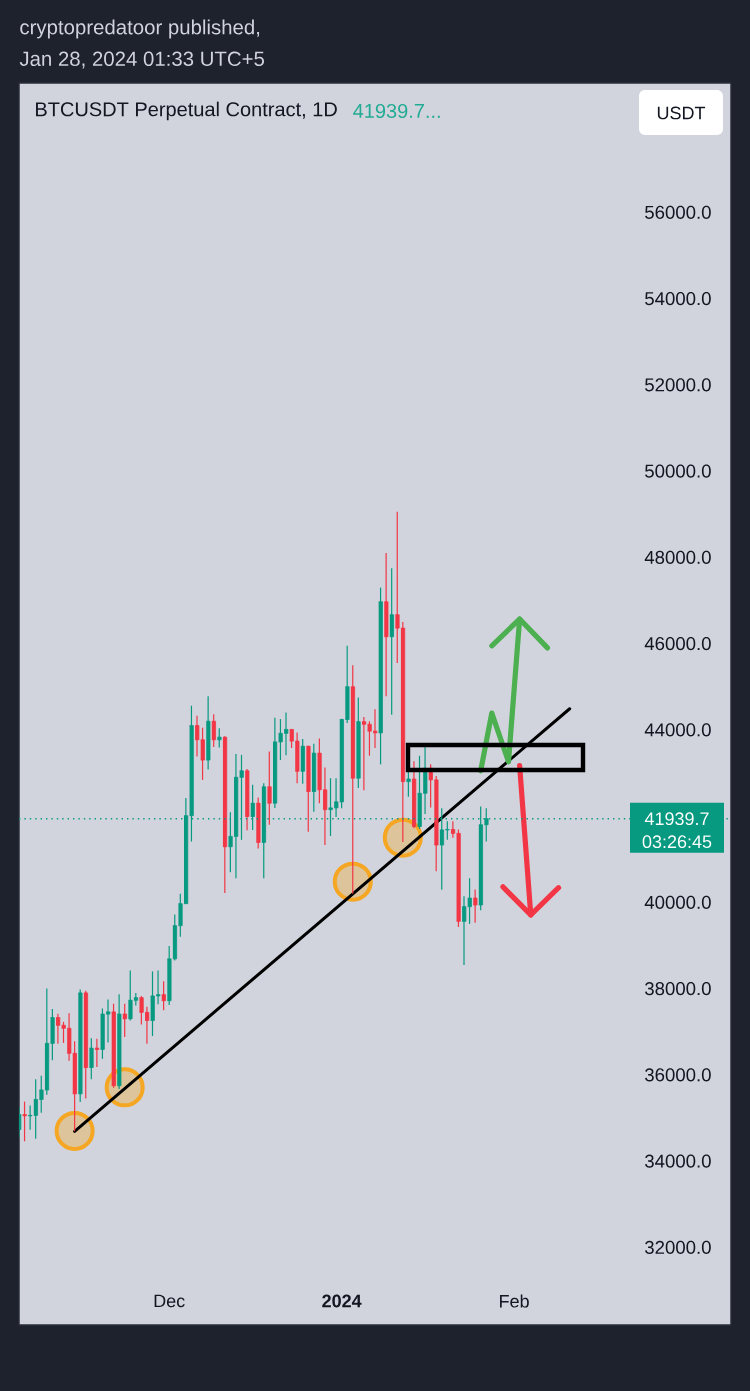  What do you see at coordinates (678, 212) in the screenshot?
I see `y-tick-label: 56000.0` at bounding box center [678, 212].